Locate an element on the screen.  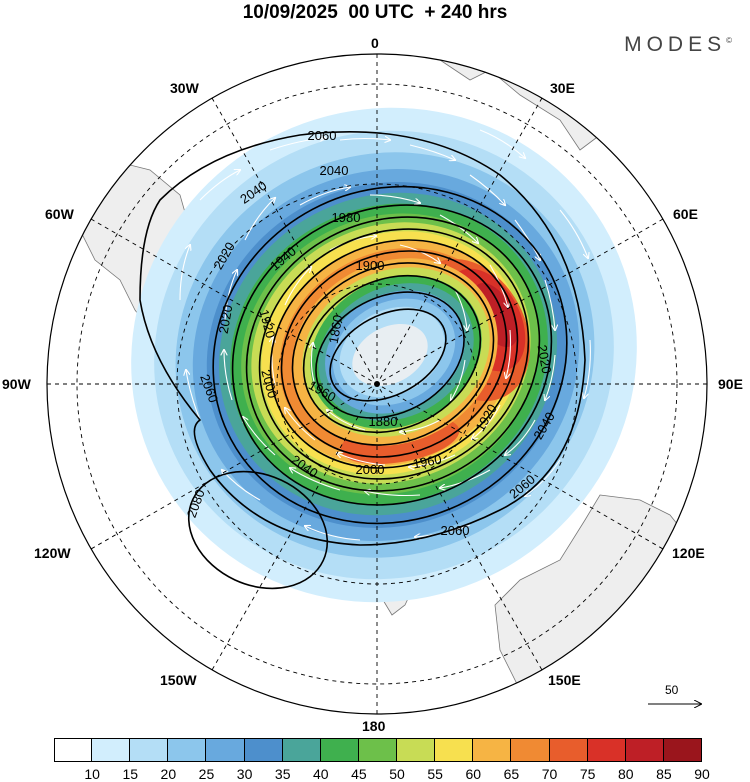
lon-label-30e: 30E is located at coordinates (562, 88).